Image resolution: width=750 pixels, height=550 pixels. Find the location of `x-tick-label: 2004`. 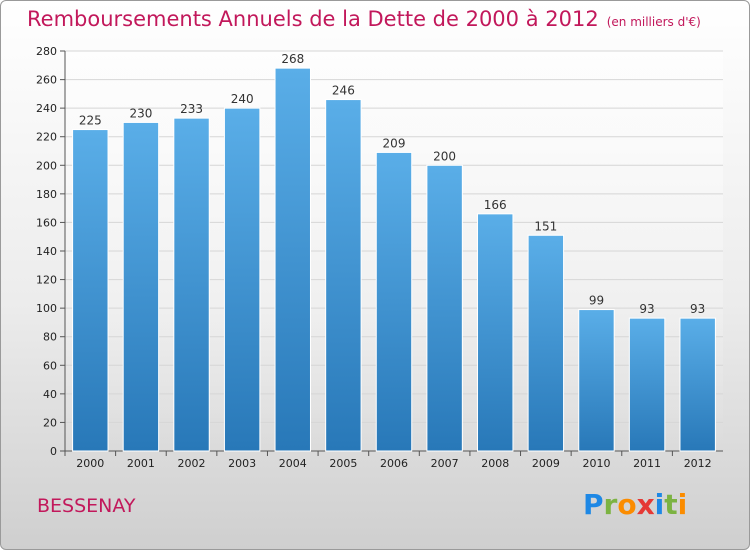

x-tick-label: 2004 is located at coordinates (293, 463).